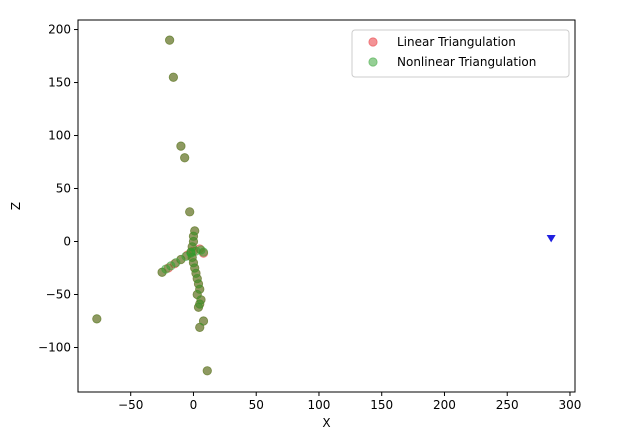  I want to click on y-tick-label: 0, so click(67, 242).